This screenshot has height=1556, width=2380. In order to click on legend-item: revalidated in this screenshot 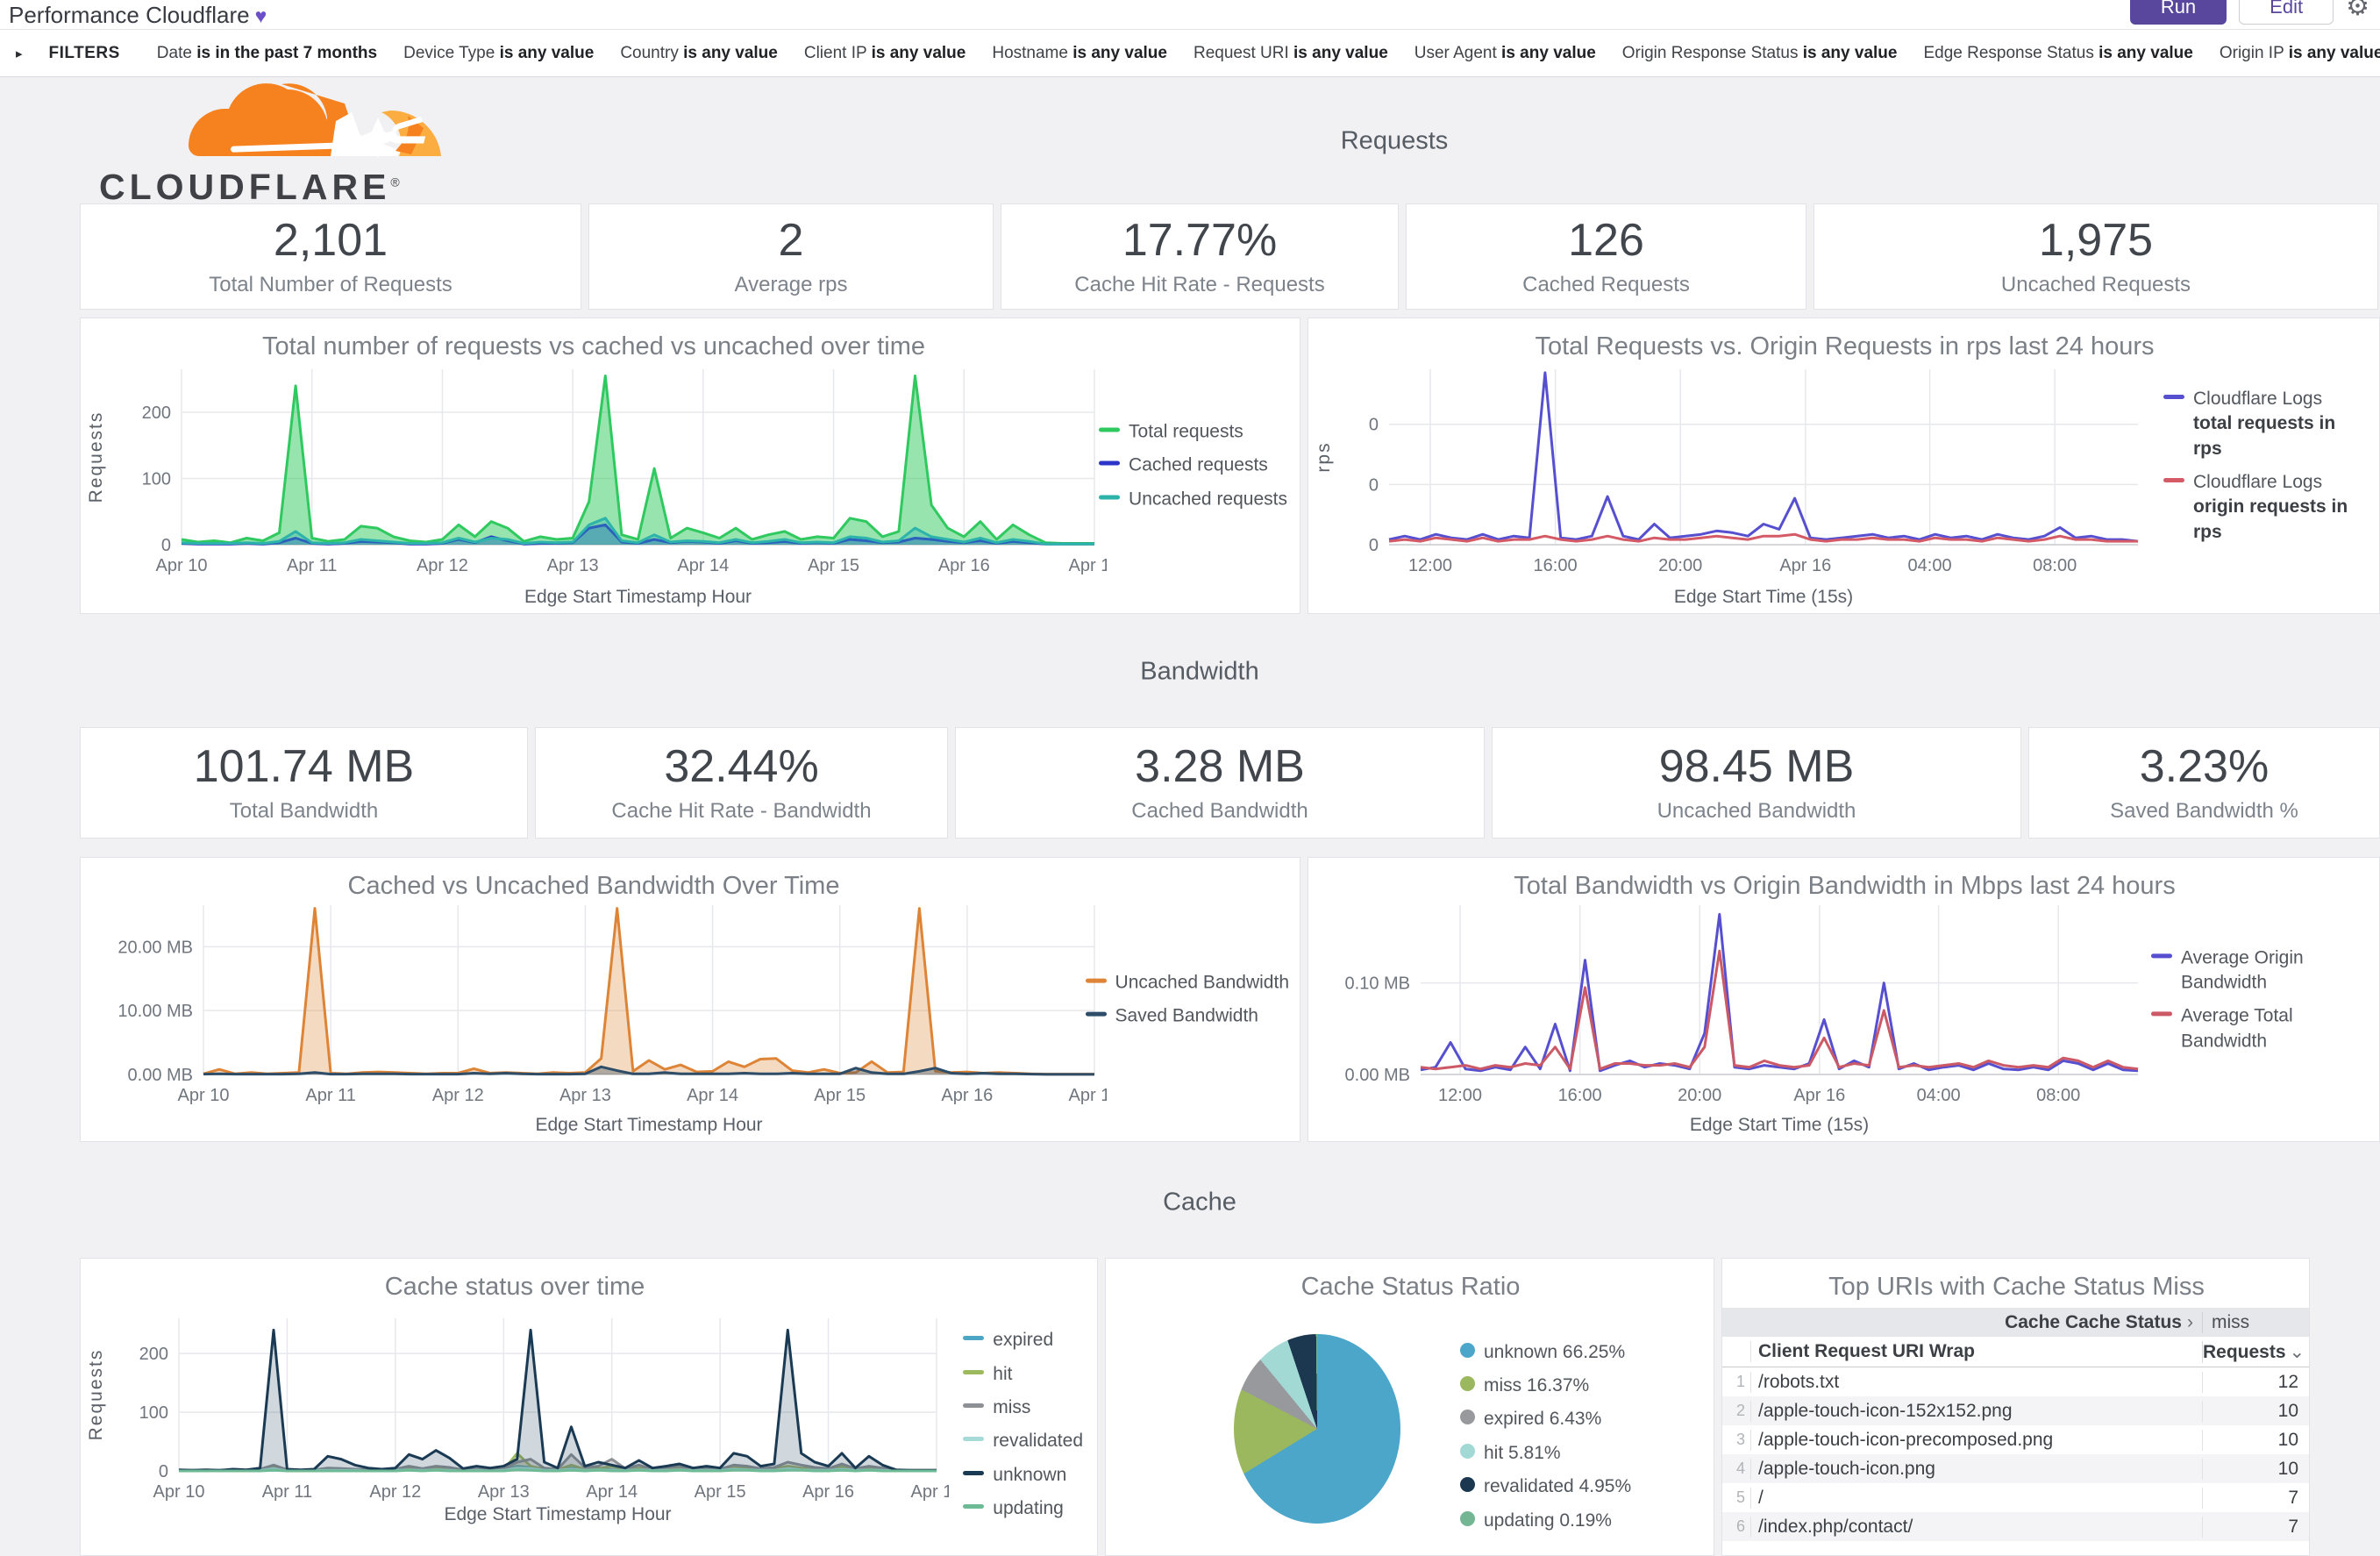, I will do `click(1023, 1441)`.